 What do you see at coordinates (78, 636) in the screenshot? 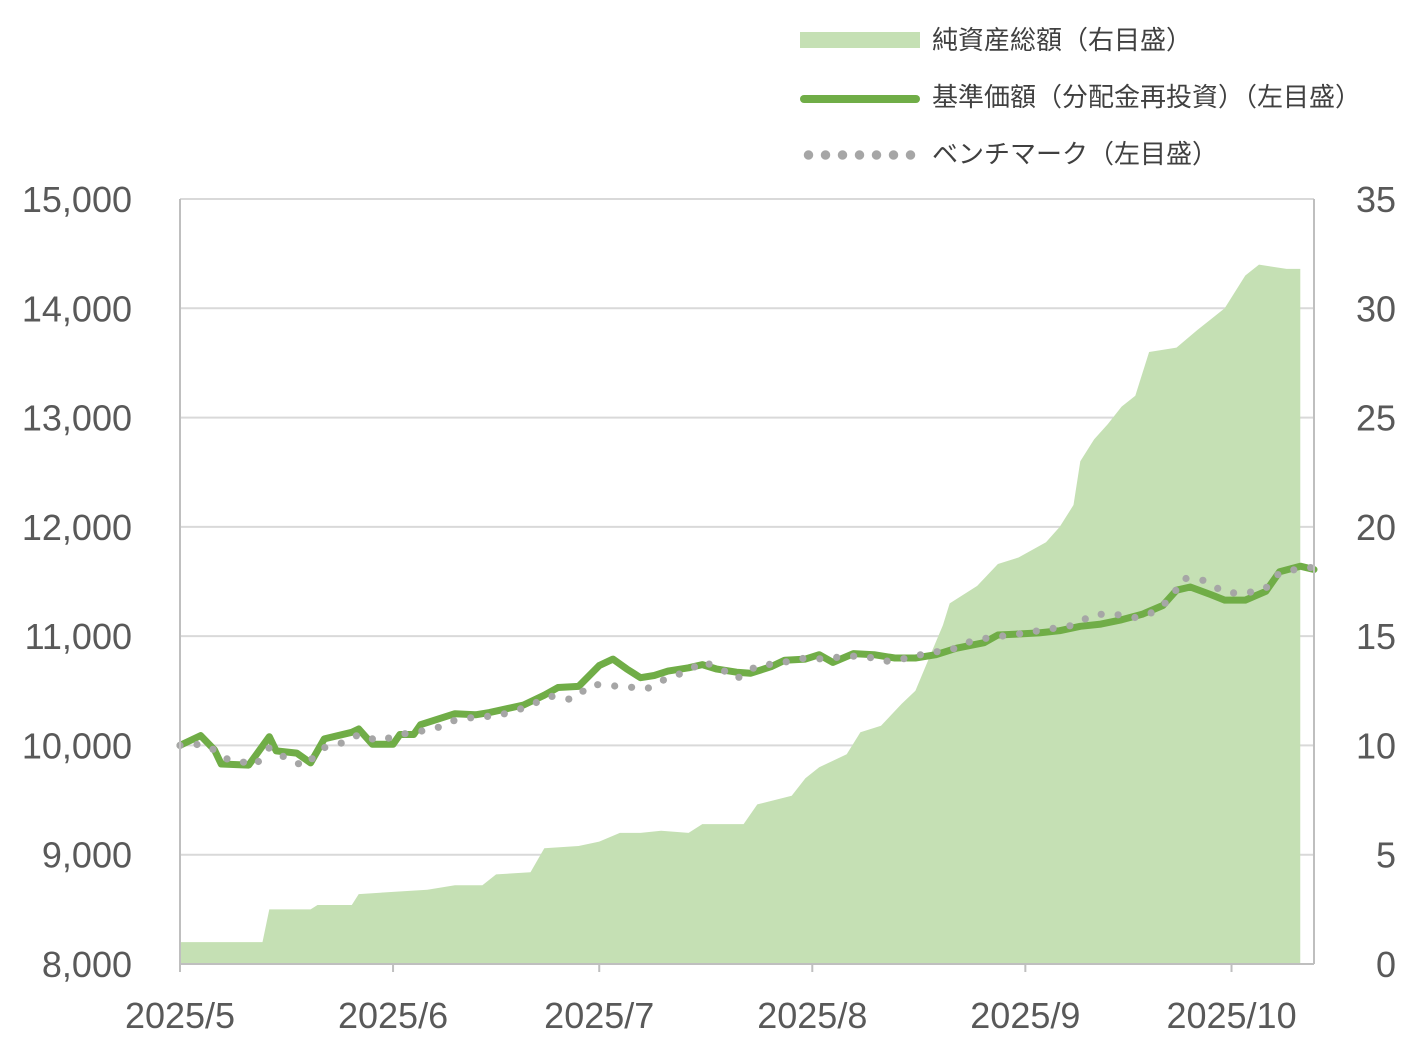
I see `left-tick-label: 11,000` at bounding box center [78, 636].